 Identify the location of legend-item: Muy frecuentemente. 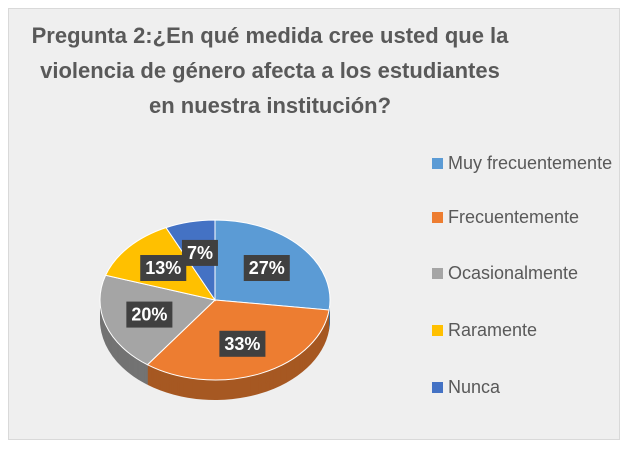
(524, 163).